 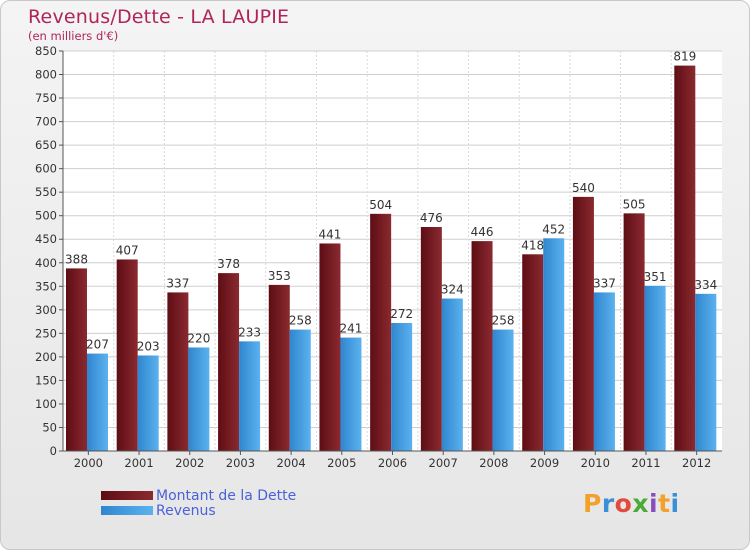 I want to click on data-label-revenue: 351, so click(x=655, y=277).